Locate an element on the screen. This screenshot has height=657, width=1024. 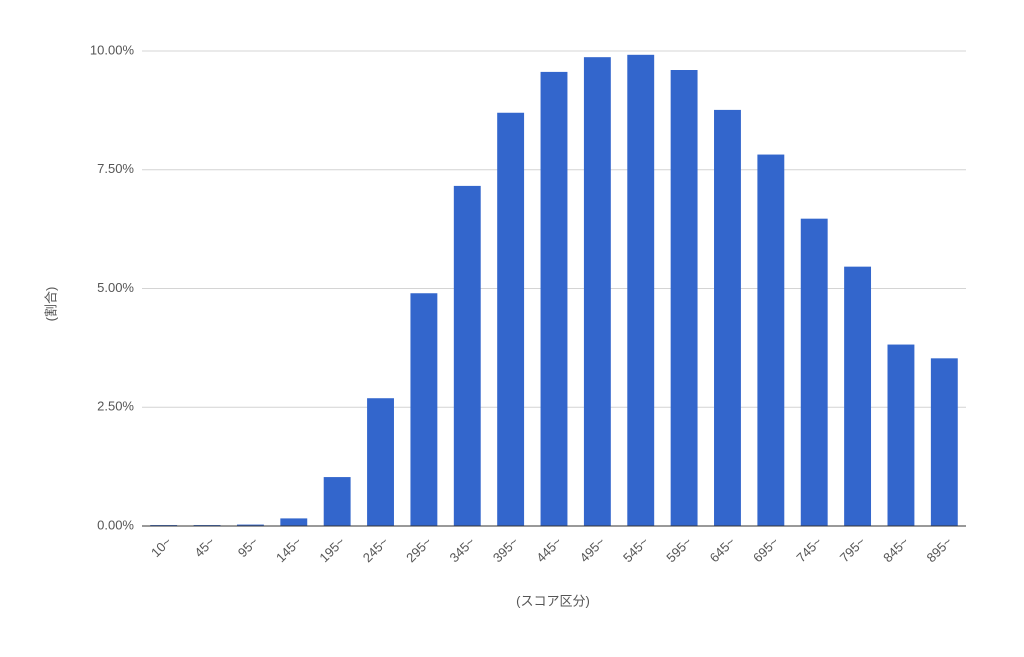
x-tick-label: 895~ is located at coordinates (940, 550).